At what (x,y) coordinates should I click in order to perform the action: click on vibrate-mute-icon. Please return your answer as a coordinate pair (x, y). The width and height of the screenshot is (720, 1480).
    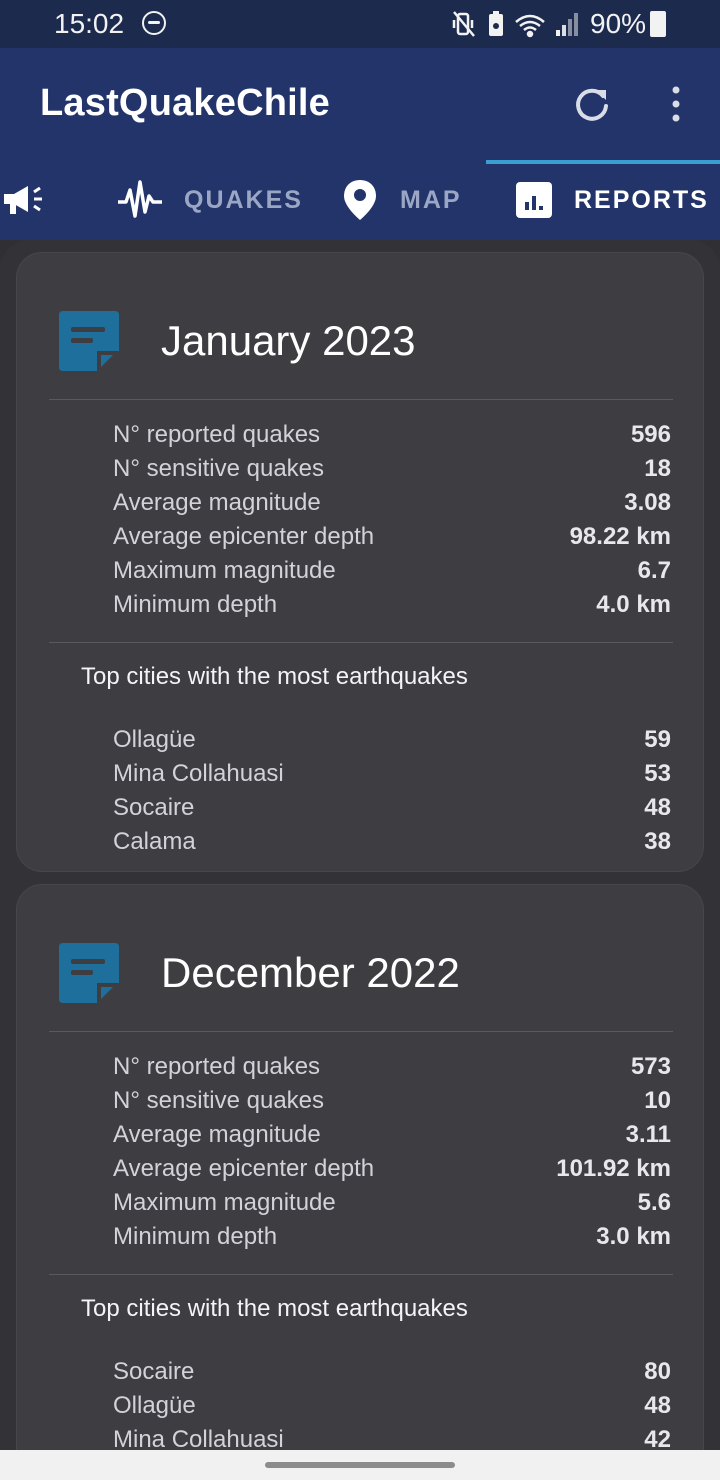
    Looking at the image, I should click on (463, 24).